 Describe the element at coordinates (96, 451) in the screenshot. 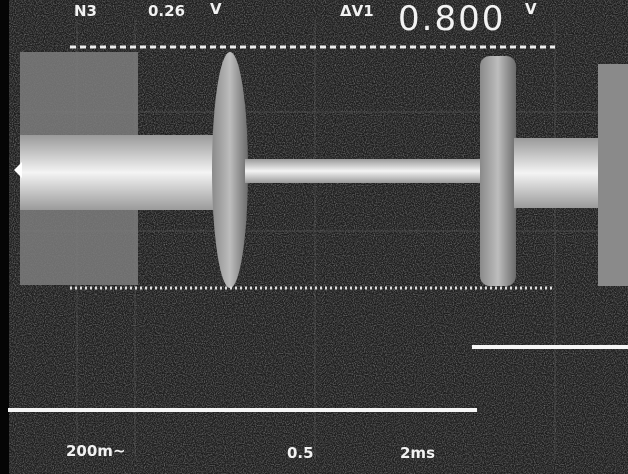

I see `volts-per-div: 200m~` at that location.